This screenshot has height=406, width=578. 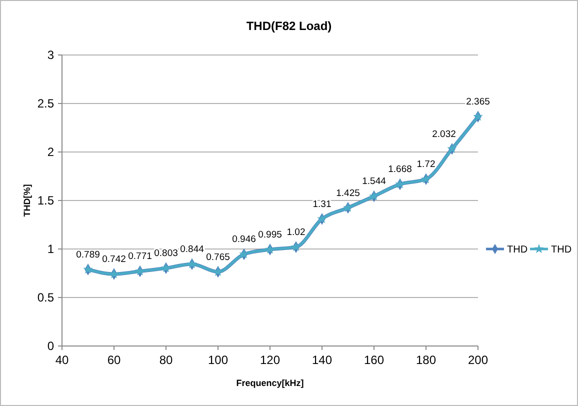 I want to click on x-tick-label: 160, so click(x=374, y=360).